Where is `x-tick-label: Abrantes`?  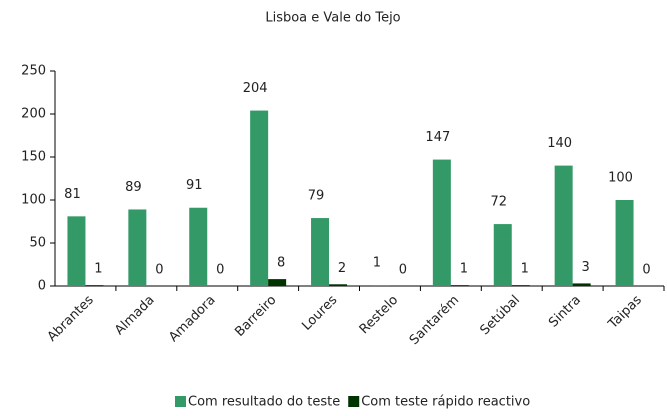
x-tick-label: Abrantes is located at coordinates (71, 319).